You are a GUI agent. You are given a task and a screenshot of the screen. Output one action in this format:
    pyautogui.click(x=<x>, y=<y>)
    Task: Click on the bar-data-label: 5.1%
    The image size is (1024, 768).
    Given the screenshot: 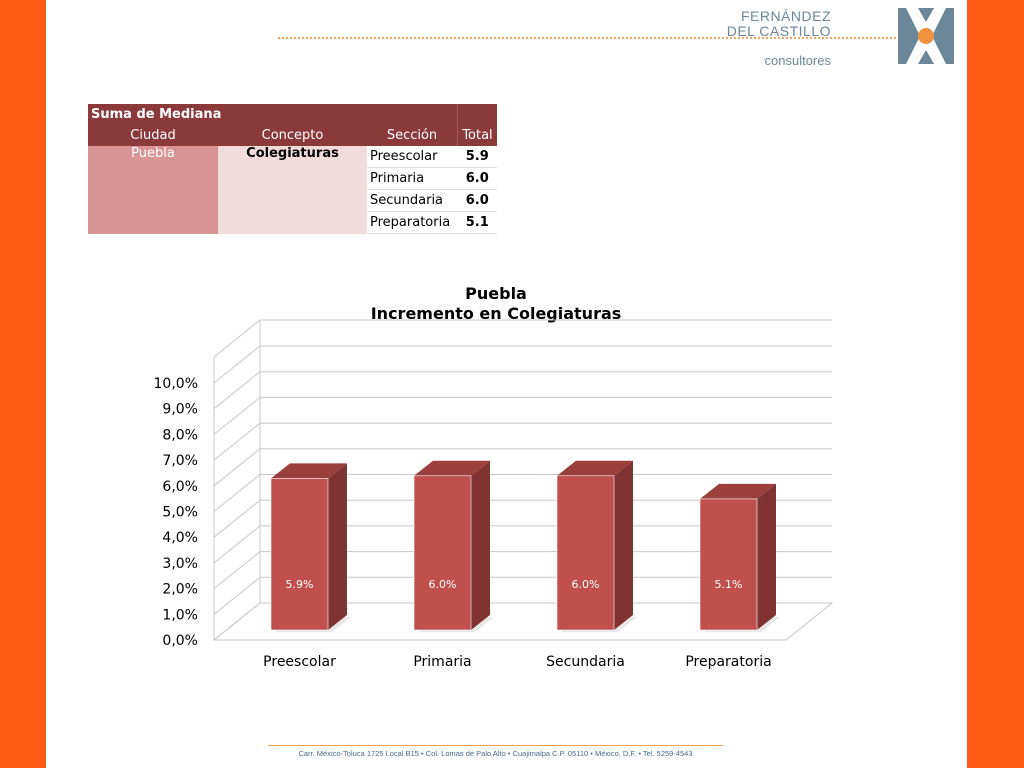 What is the action you would take?
    pyautogui.click(x=729, y=584)
    